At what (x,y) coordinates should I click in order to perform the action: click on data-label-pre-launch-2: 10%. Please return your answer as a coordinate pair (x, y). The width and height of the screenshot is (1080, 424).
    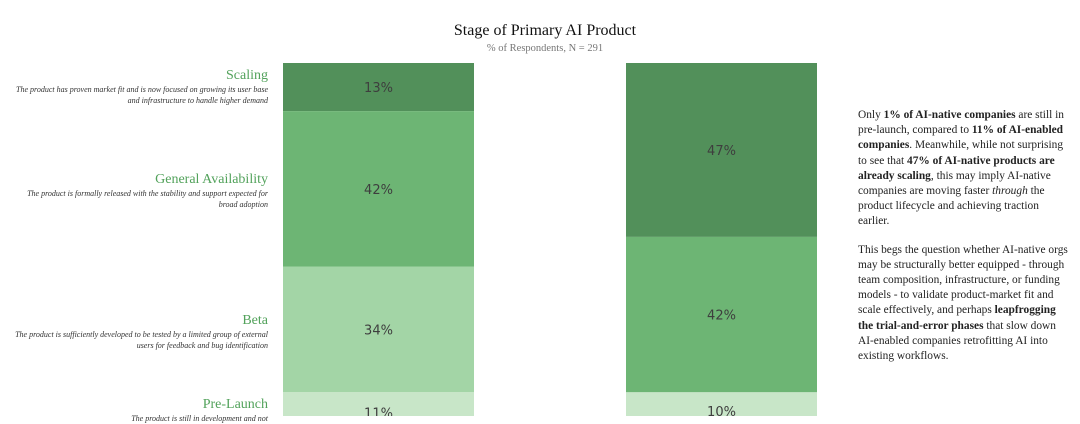
    Looking at the image, I should click on (721, 410).